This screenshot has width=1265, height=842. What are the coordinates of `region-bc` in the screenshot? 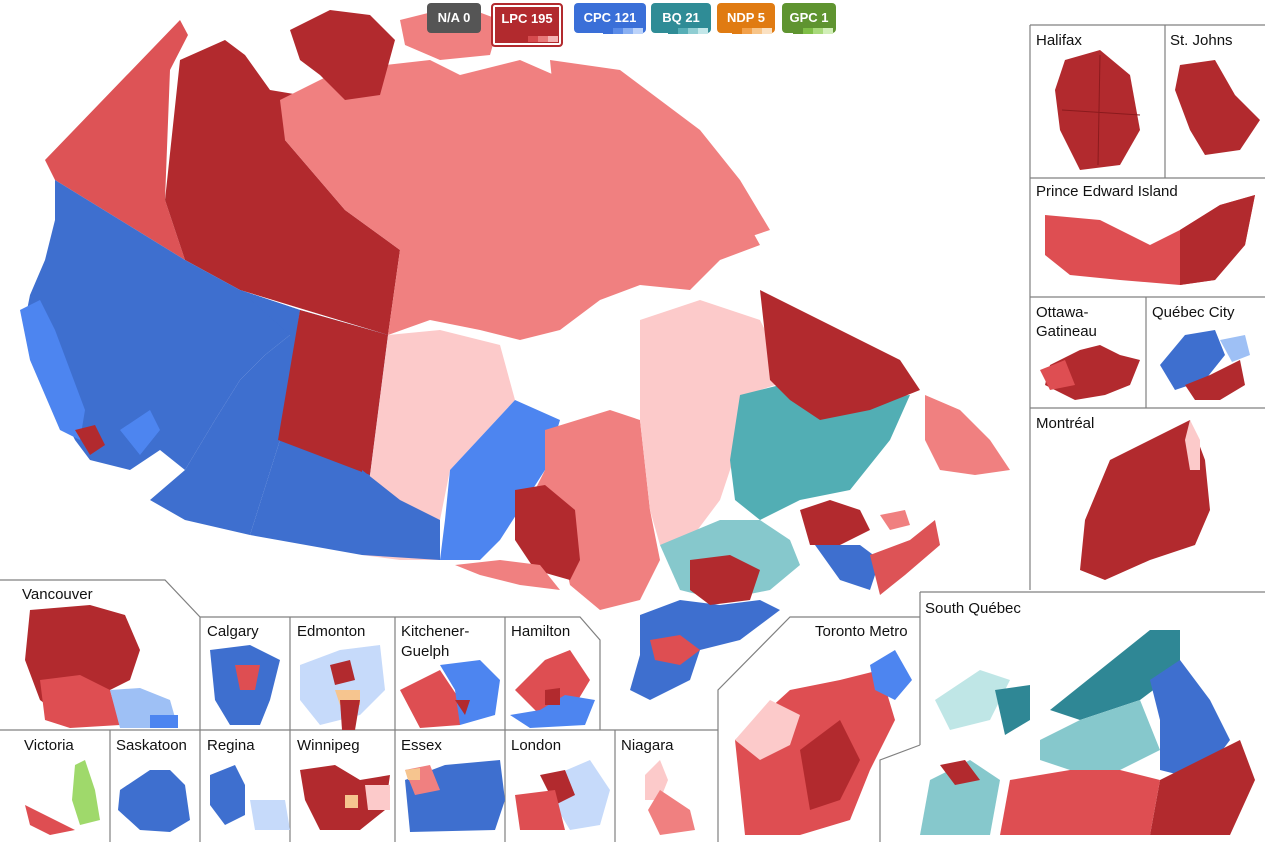 It's located at (162, 325).